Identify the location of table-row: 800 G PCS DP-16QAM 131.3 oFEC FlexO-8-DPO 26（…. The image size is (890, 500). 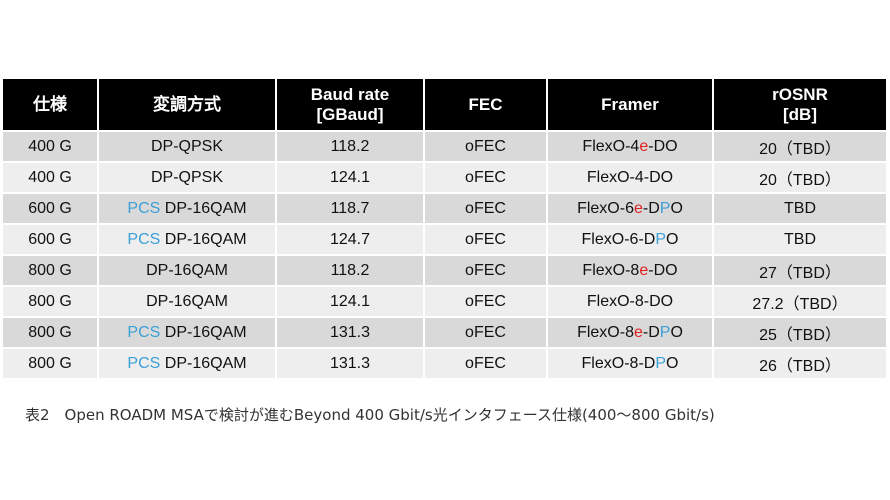
(444, 364).